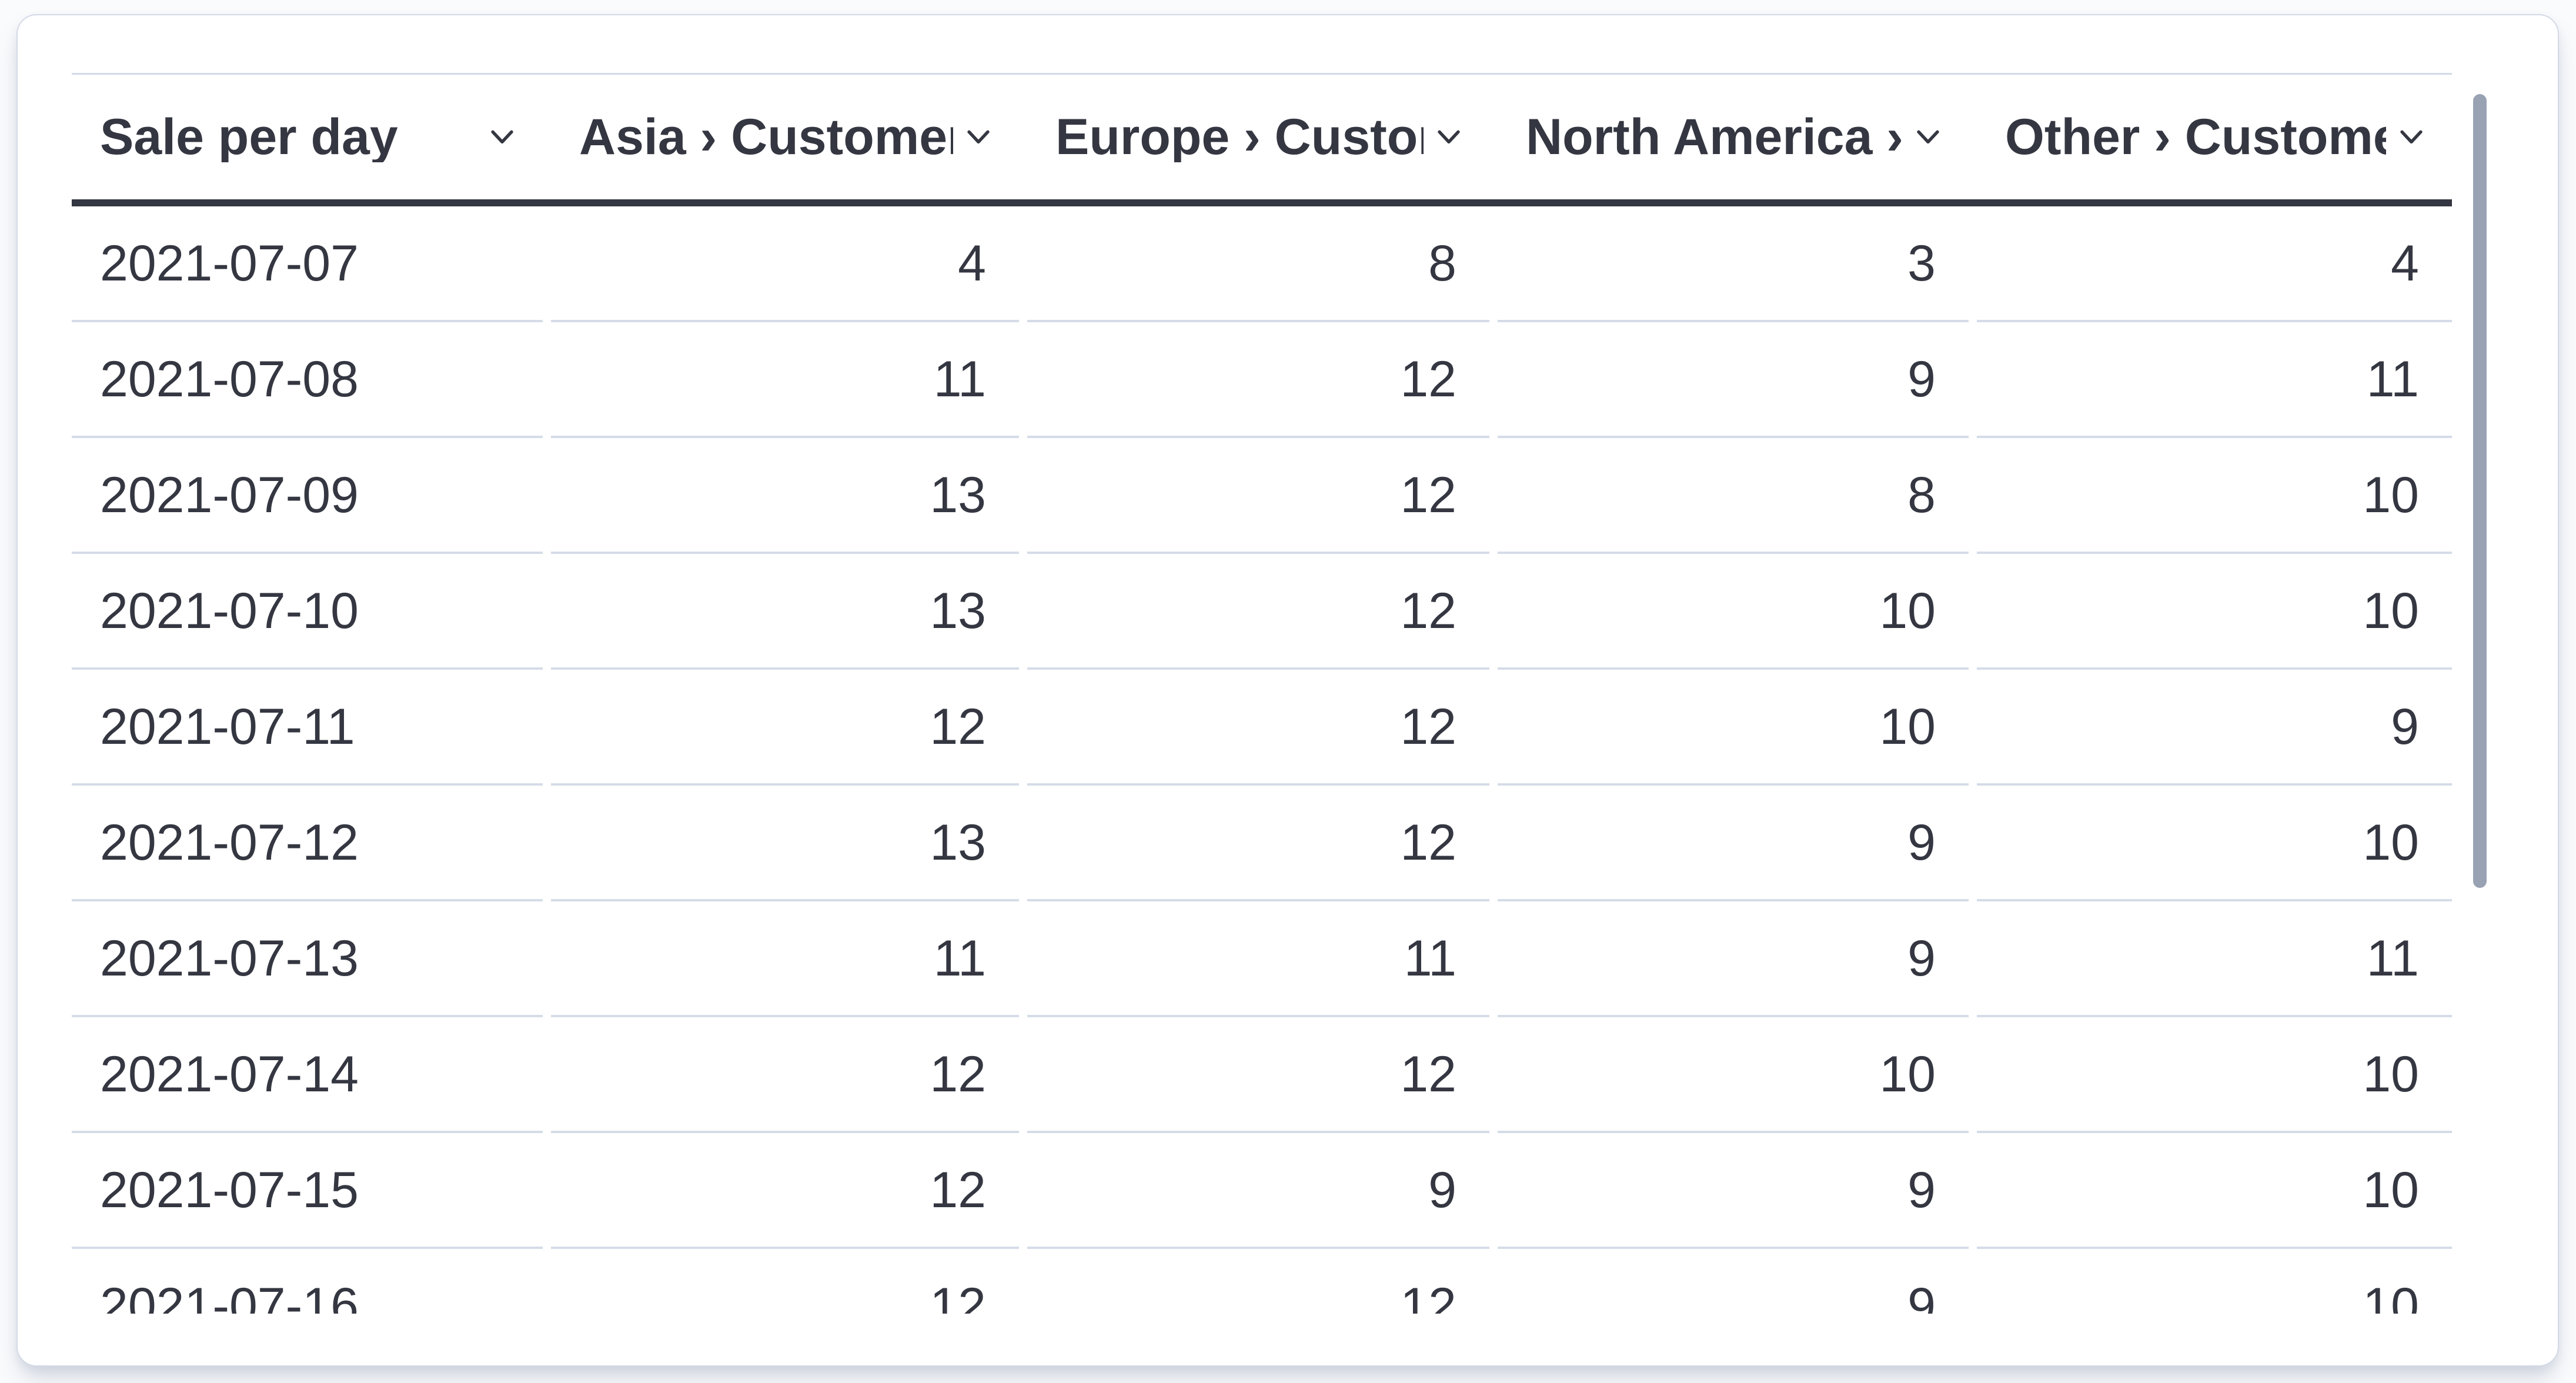 Image resolution: width=2576 pixels, height=1383 pixels. What do you see at coordinates (1733, 264) in the screenshot?
I see `value-cell: 3` at bounding box center [1733, 264].